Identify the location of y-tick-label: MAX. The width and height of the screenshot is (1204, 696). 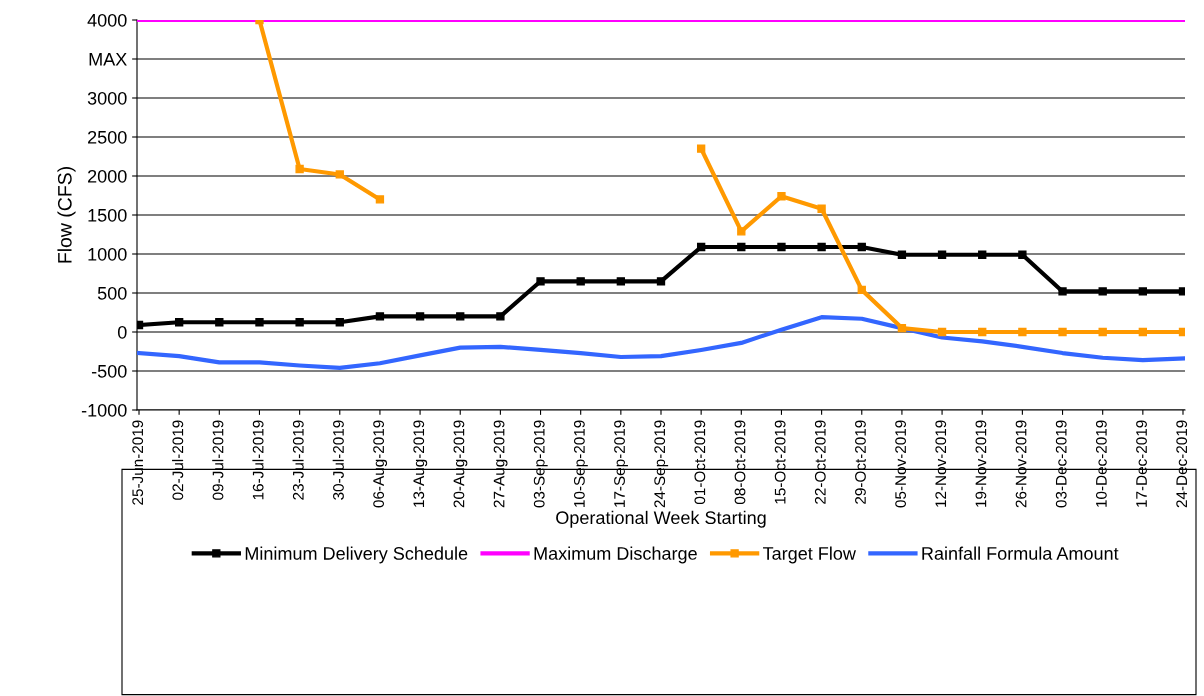
(108, 59).